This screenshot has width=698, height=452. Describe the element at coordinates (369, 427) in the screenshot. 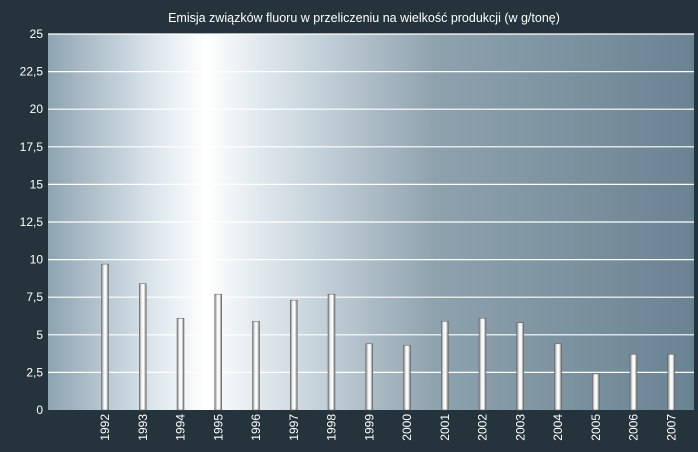

I see `x-tick-label-1999: 1999` at that location.